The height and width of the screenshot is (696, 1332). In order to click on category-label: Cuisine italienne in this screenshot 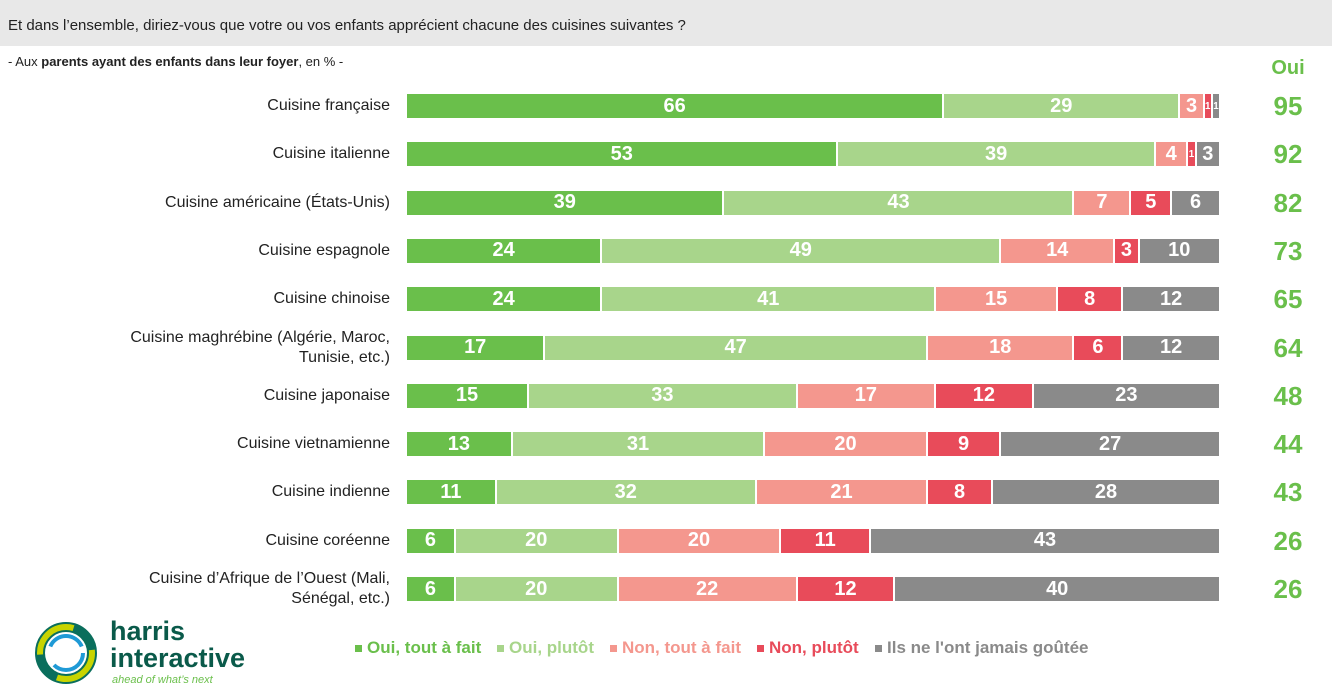, I will do `click(331, 154)`.